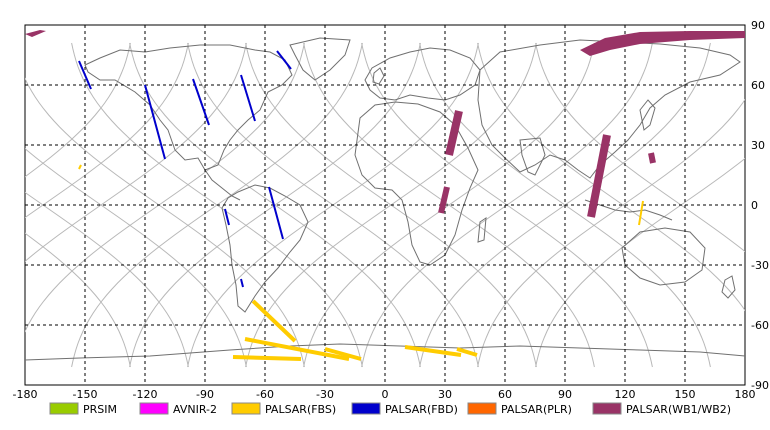  Describe the element at coordinates (760, 385) in the screenshot. I see `y-tick-label: -90` at that location.